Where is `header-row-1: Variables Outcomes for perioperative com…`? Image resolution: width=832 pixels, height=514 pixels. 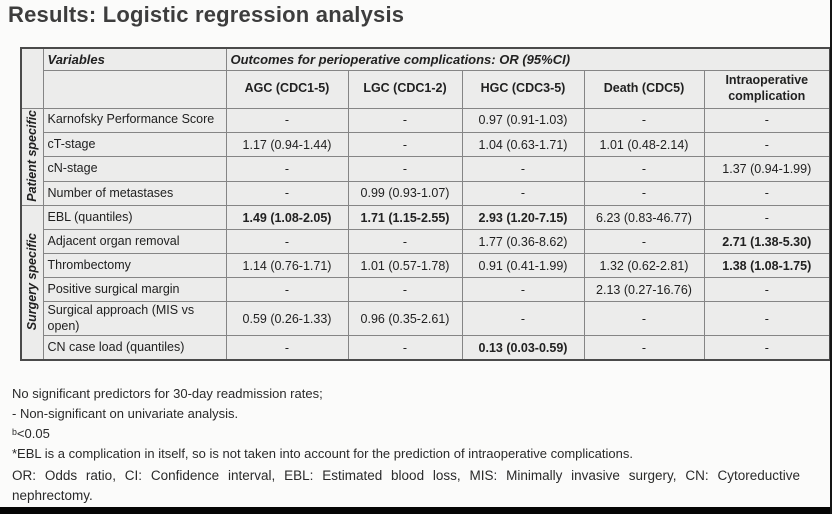
header-row-1: Variables Outcomes for perioperative com… is located at coordinates (425, 78).